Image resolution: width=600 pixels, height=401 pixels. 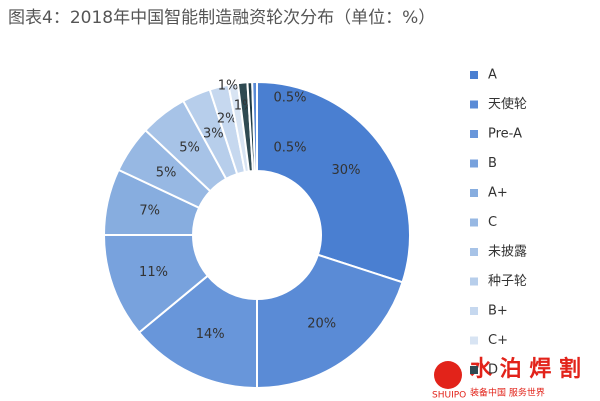 I want to click on legend-label: B, so click(x=492, y=163).